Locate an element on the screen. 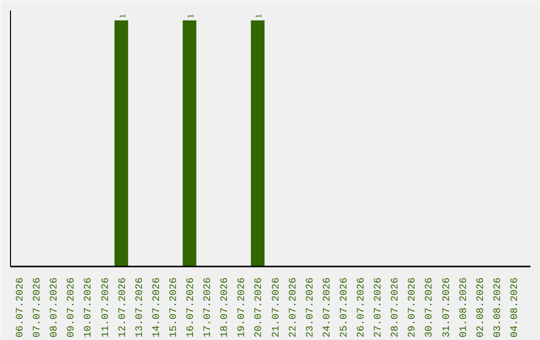 This screenshot has width=540, height=340. x-tick-label: 28.07.2026 is located at coordinates (396, 307).